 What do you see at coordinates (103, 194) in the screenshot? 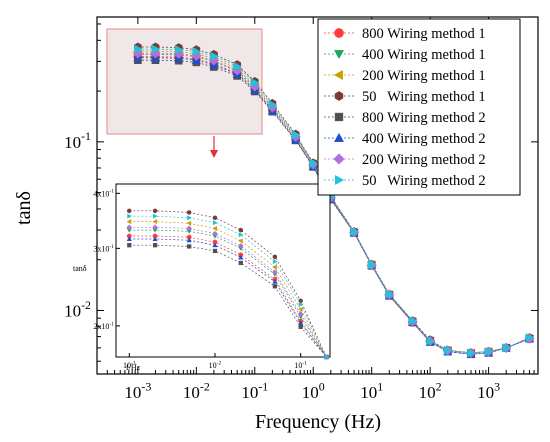
I see `inset-y-tick-label: 4x10⁻¹` at bounding box center [103, 194].